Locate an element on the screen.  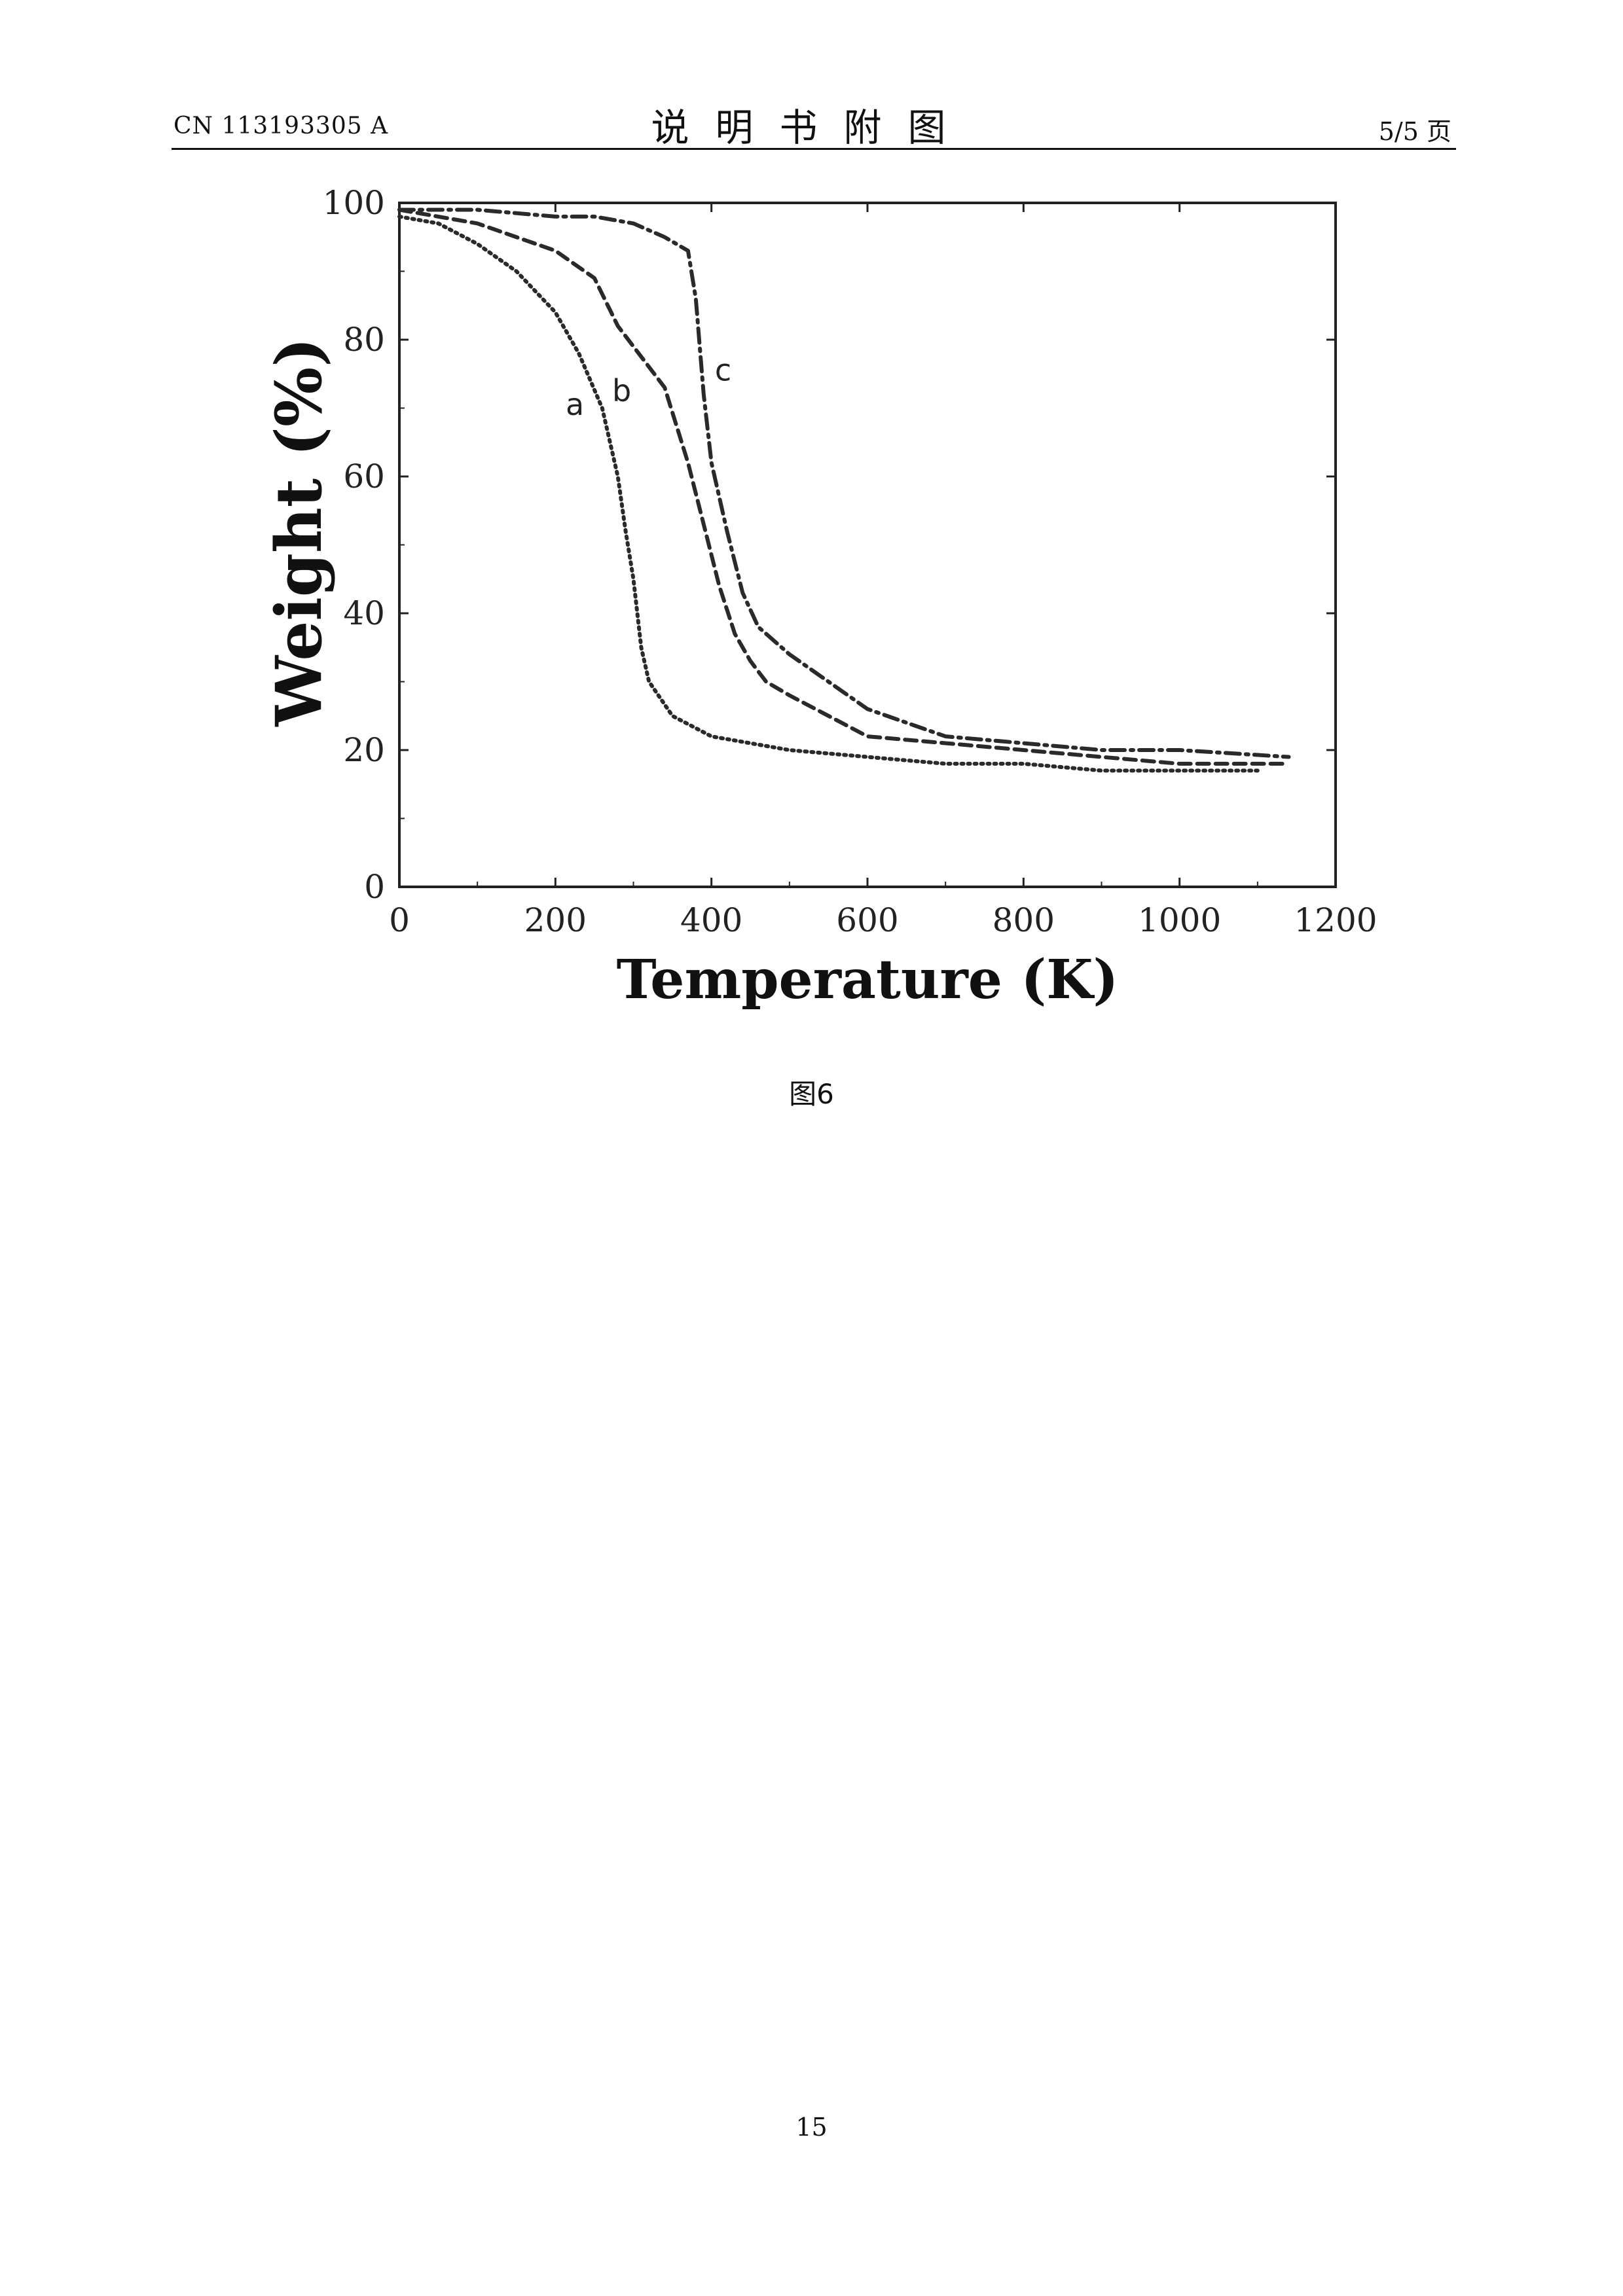
series-label-c: c is located at coordinates (723, 370).